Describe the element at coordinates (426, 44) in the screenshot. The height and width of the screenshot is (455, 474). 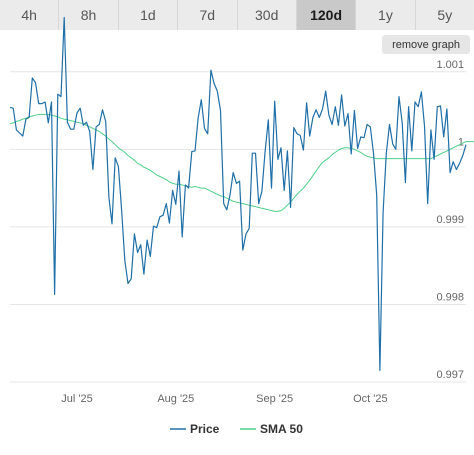
I see `remove-graph-button: remove graph` at that location.